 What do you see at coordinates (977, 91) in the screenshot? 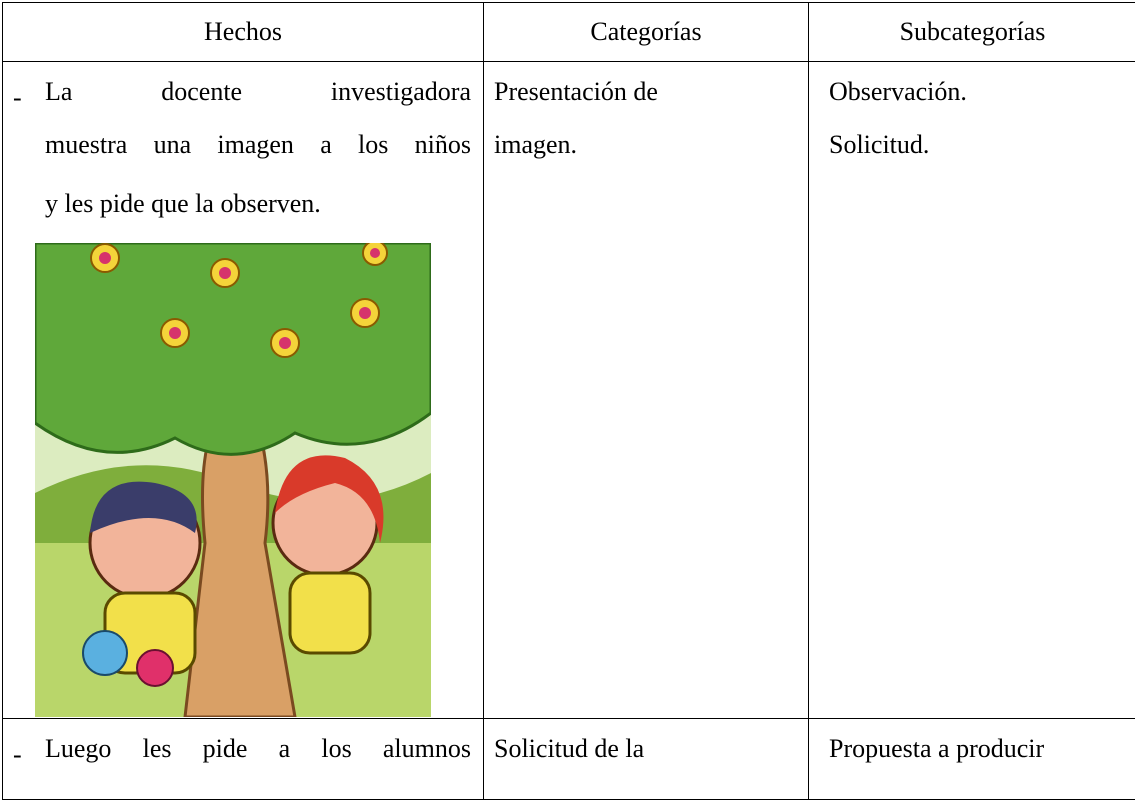
I see `text-line: Observación.` at bounding box center [977, 91].